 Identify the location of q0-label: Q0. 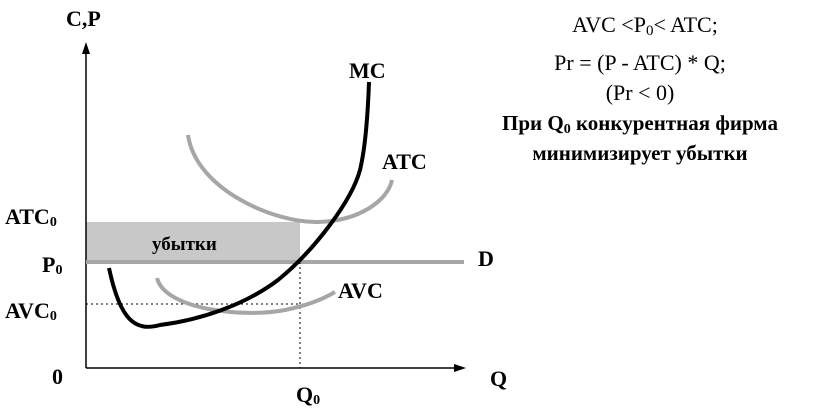
(308, 395).